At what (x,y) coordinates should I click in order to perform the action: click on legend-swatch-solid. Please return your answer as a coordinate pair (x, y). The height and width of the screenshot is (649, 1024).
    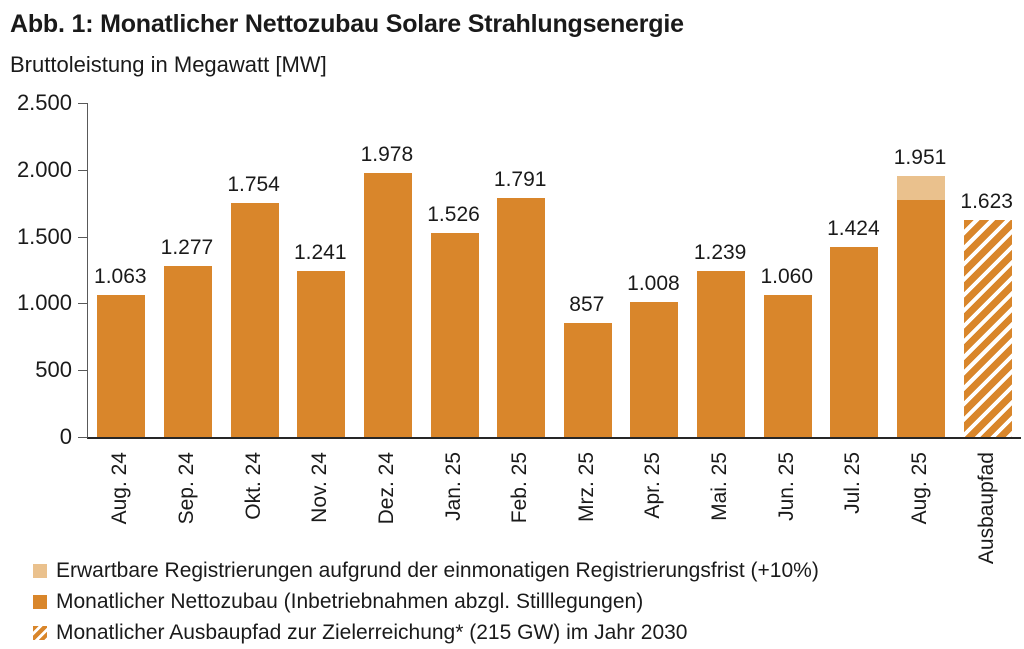
    Looking at the image, I should click on (40, 601).